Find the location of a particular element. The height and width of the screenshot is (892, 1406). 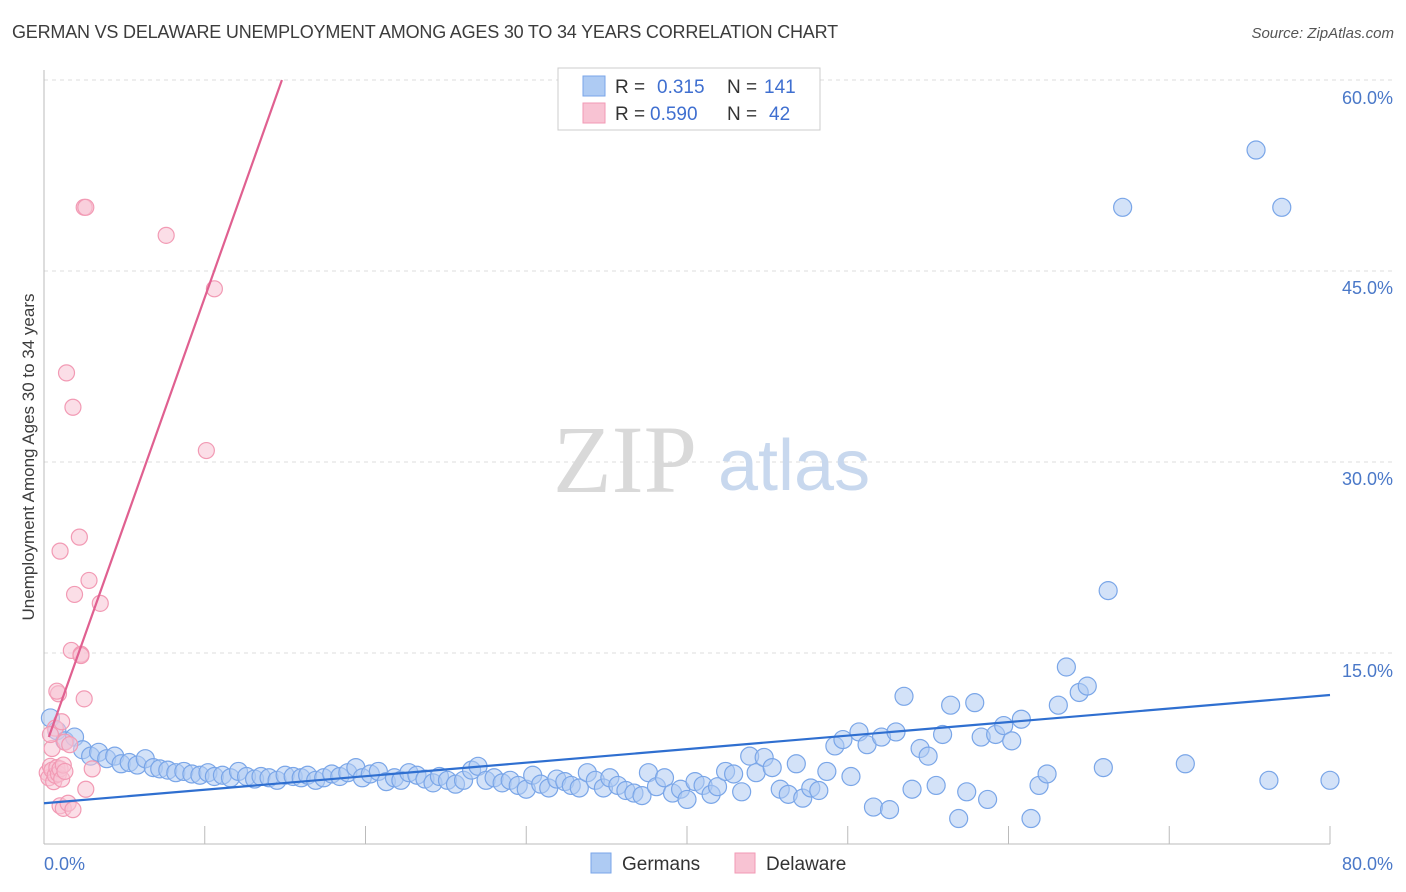

legend-delaware-r-label: R = is located at coordinates (630, 114).